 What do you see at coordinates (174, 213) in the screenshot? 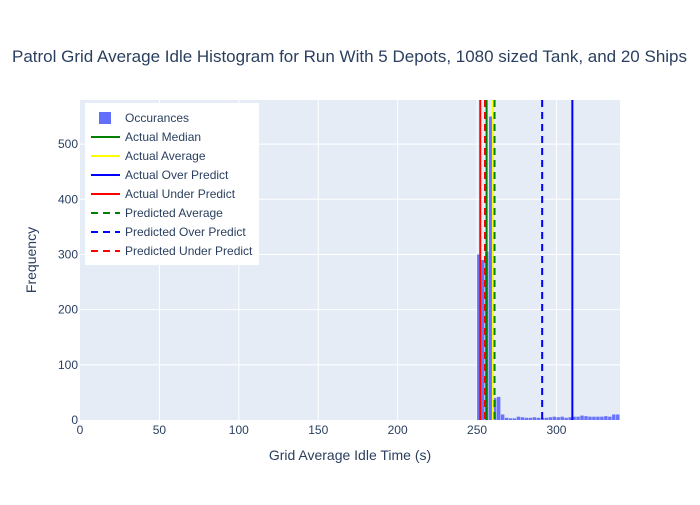
I see `legend-item-label: Predicted Average` at bounding box center [174, 213].